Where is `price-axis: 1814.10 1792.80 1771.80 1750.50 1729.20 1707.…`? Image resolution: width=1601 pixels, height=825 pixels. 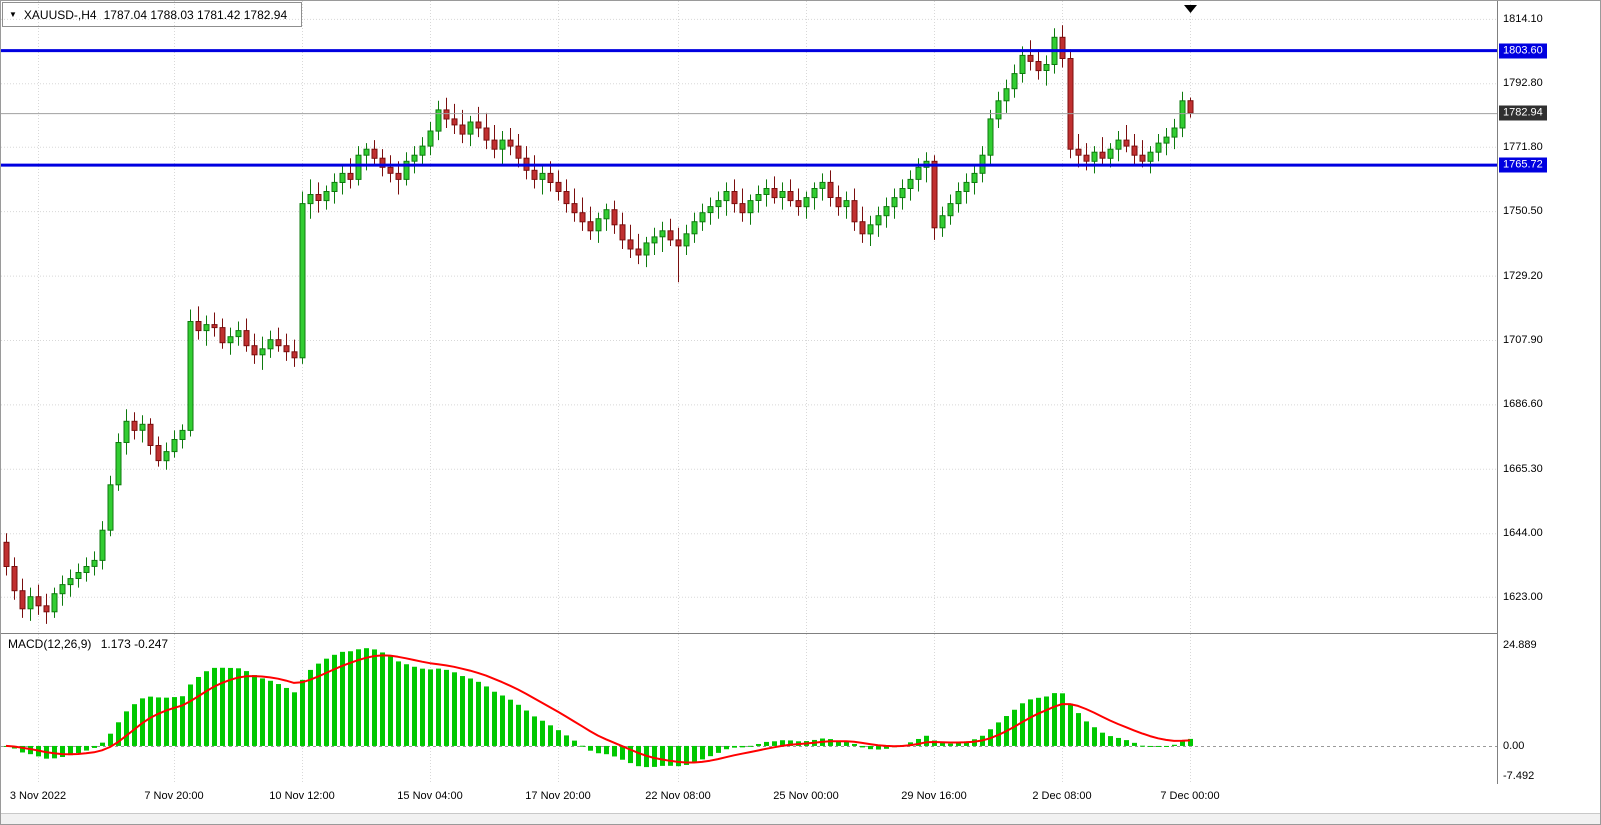 price-axis: 1814.10 1792.80 1771.80 1750.50 1729.20 1707.… is located at coordinates (1549, 412).